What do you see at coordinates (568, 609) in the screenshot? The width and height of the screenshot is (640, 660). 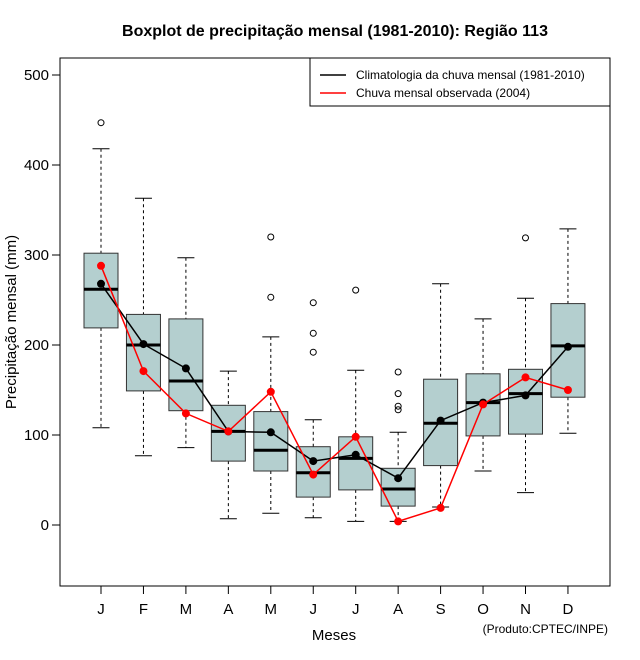 I see `x-tick-label: D` at bounding box center [568, 609].